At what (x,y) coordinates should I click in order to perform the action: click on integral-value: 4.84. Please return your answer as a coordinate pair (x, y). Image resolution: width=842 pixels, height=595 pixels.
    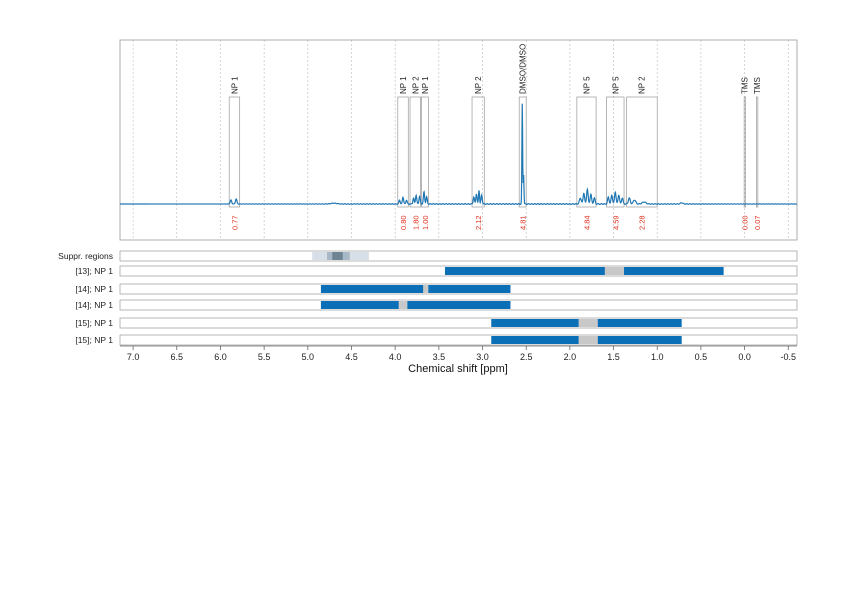
    Looking at the image, I should click on (586, 222).